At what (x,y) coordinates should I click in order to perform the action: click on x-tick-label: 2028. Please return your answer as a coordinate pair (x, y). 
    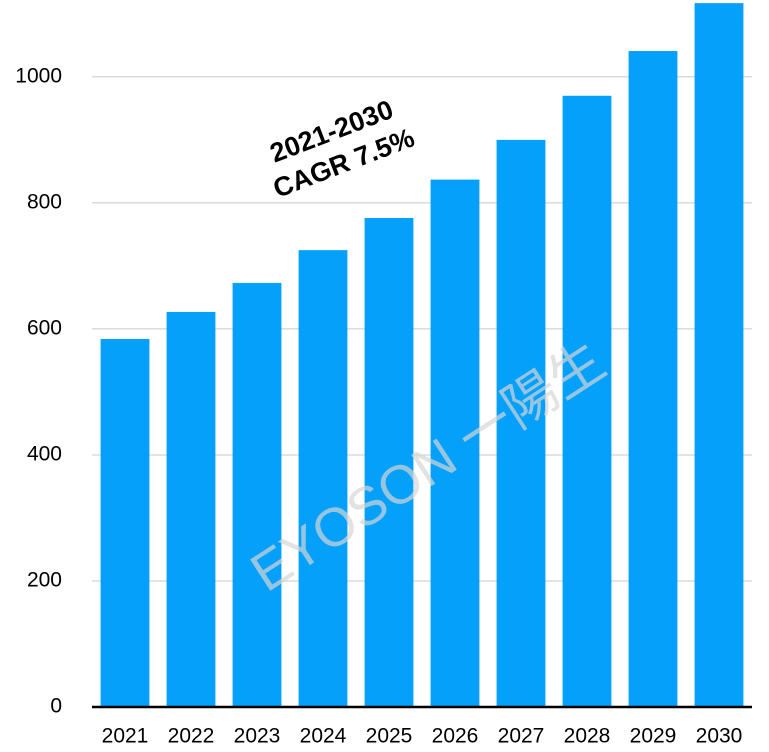
    Looking at the image, I should click on (587, 736).